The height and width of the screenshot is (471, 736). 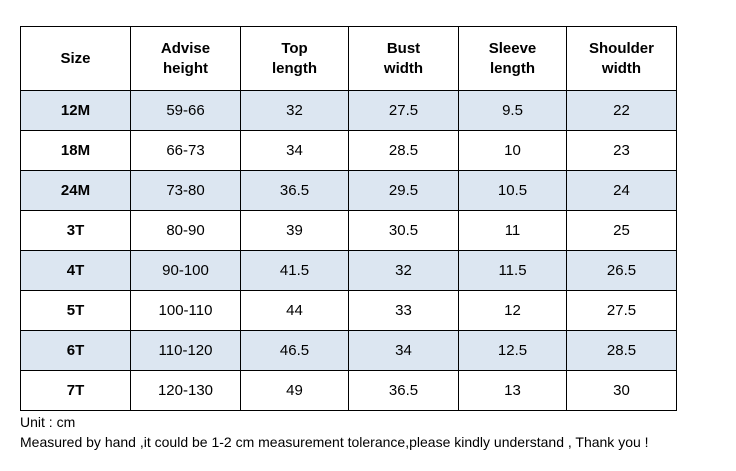 I want to click on table-row: 6T 110-120 46.5 34 12.5 28.5, so click(x=348, y=350).